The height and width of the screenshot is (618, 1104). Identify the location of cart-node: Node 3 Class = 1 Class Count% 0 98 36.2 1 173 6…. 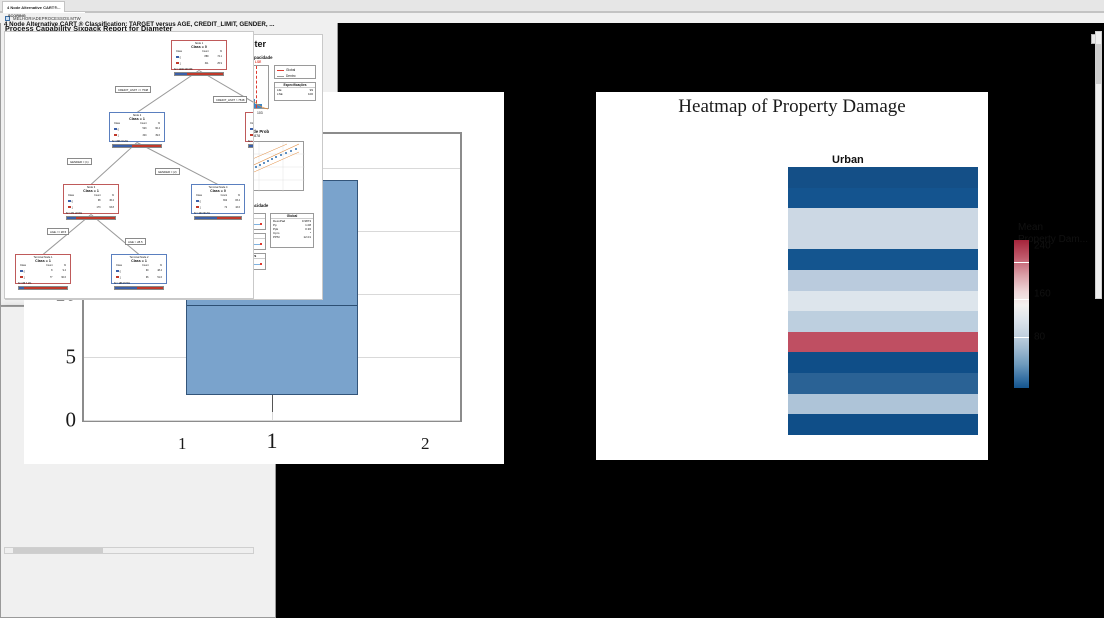
(91, 202).